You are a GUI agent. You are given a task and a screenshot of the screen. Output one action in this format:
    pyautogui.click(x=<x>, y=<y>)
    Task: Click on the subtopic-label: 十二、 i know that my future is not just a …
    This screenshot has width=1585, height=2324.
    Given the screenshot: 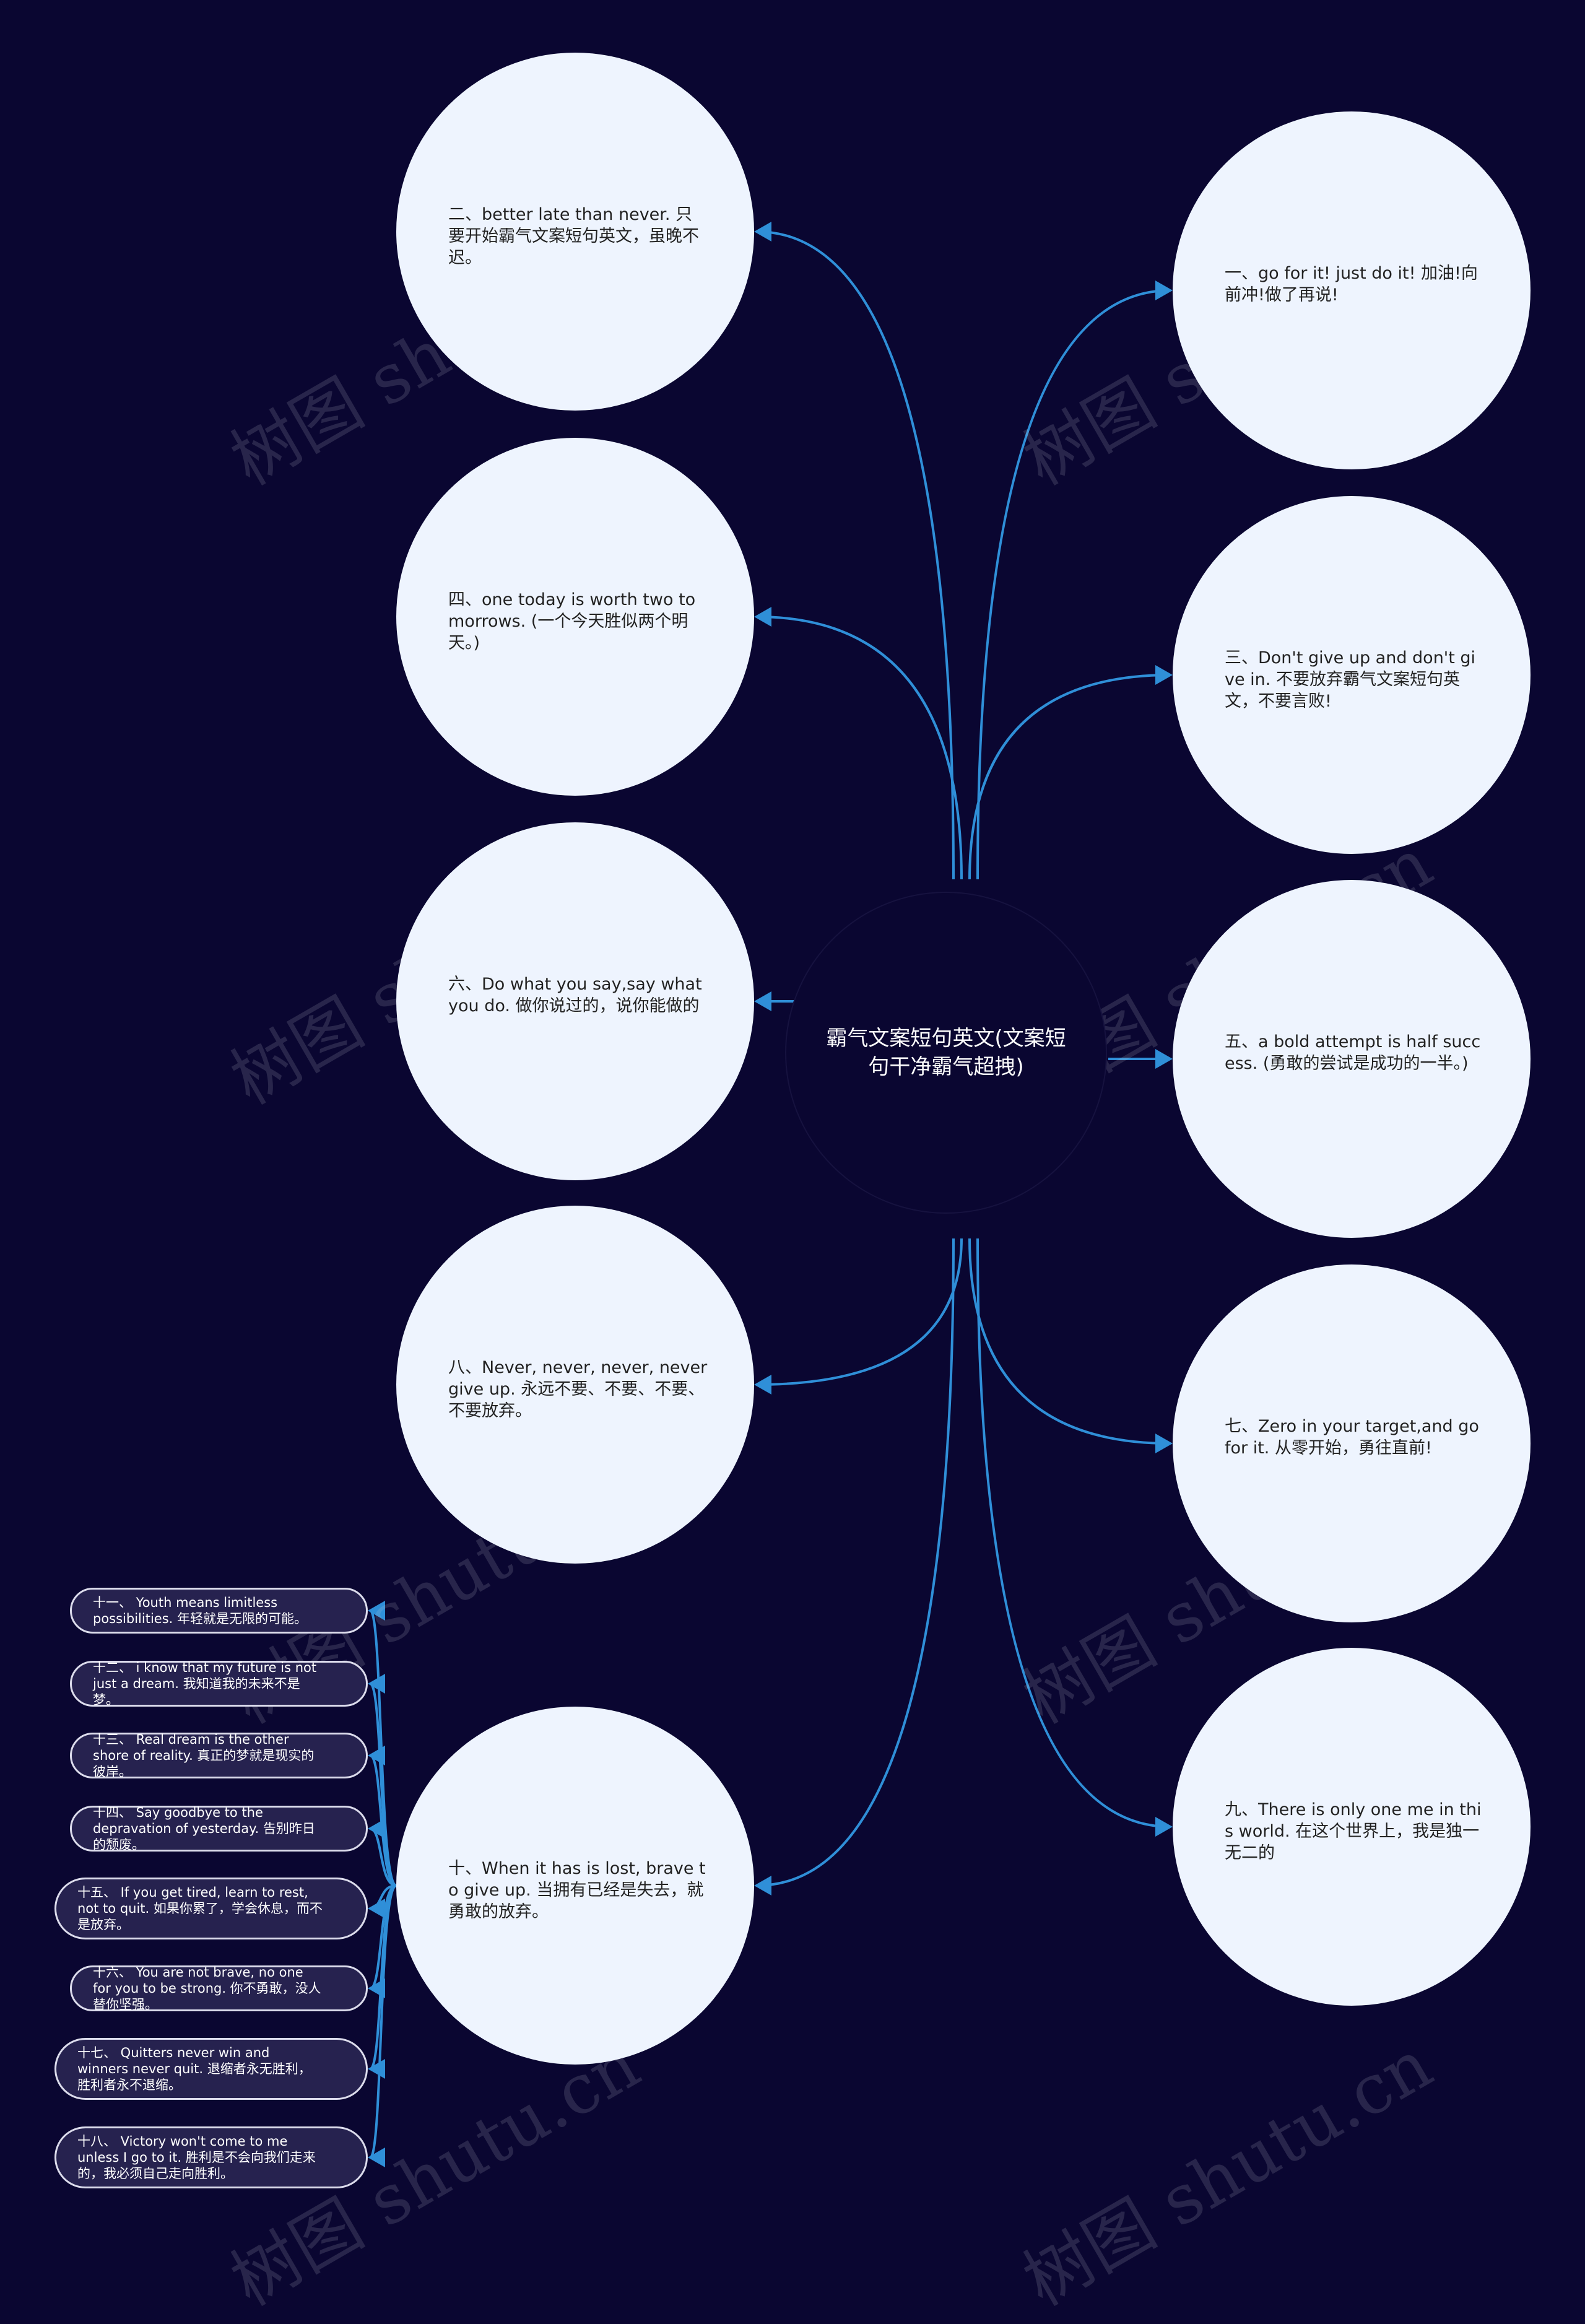 What is the action you would take?
    pyautogui.click(x=205, y=1683)
    